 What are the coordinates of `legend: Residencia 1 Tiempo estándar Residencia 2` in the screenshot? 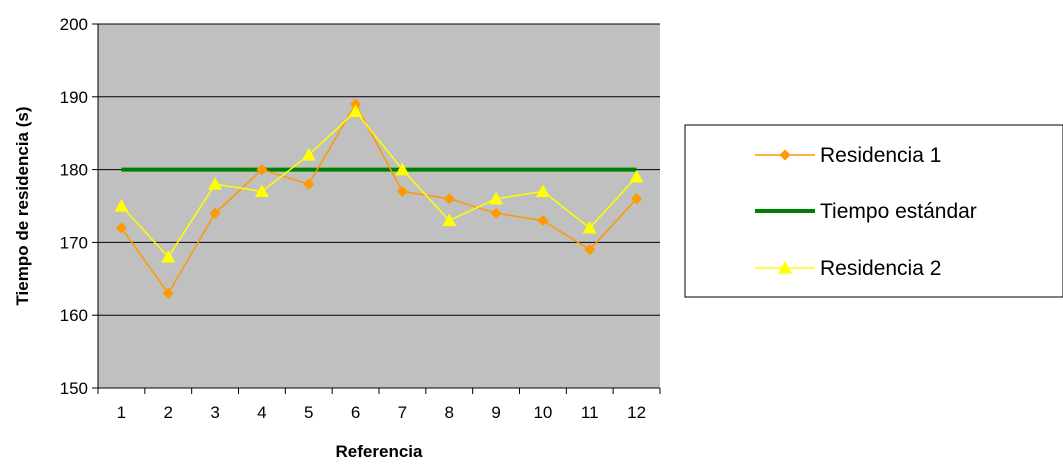 It's located at (873, 211).